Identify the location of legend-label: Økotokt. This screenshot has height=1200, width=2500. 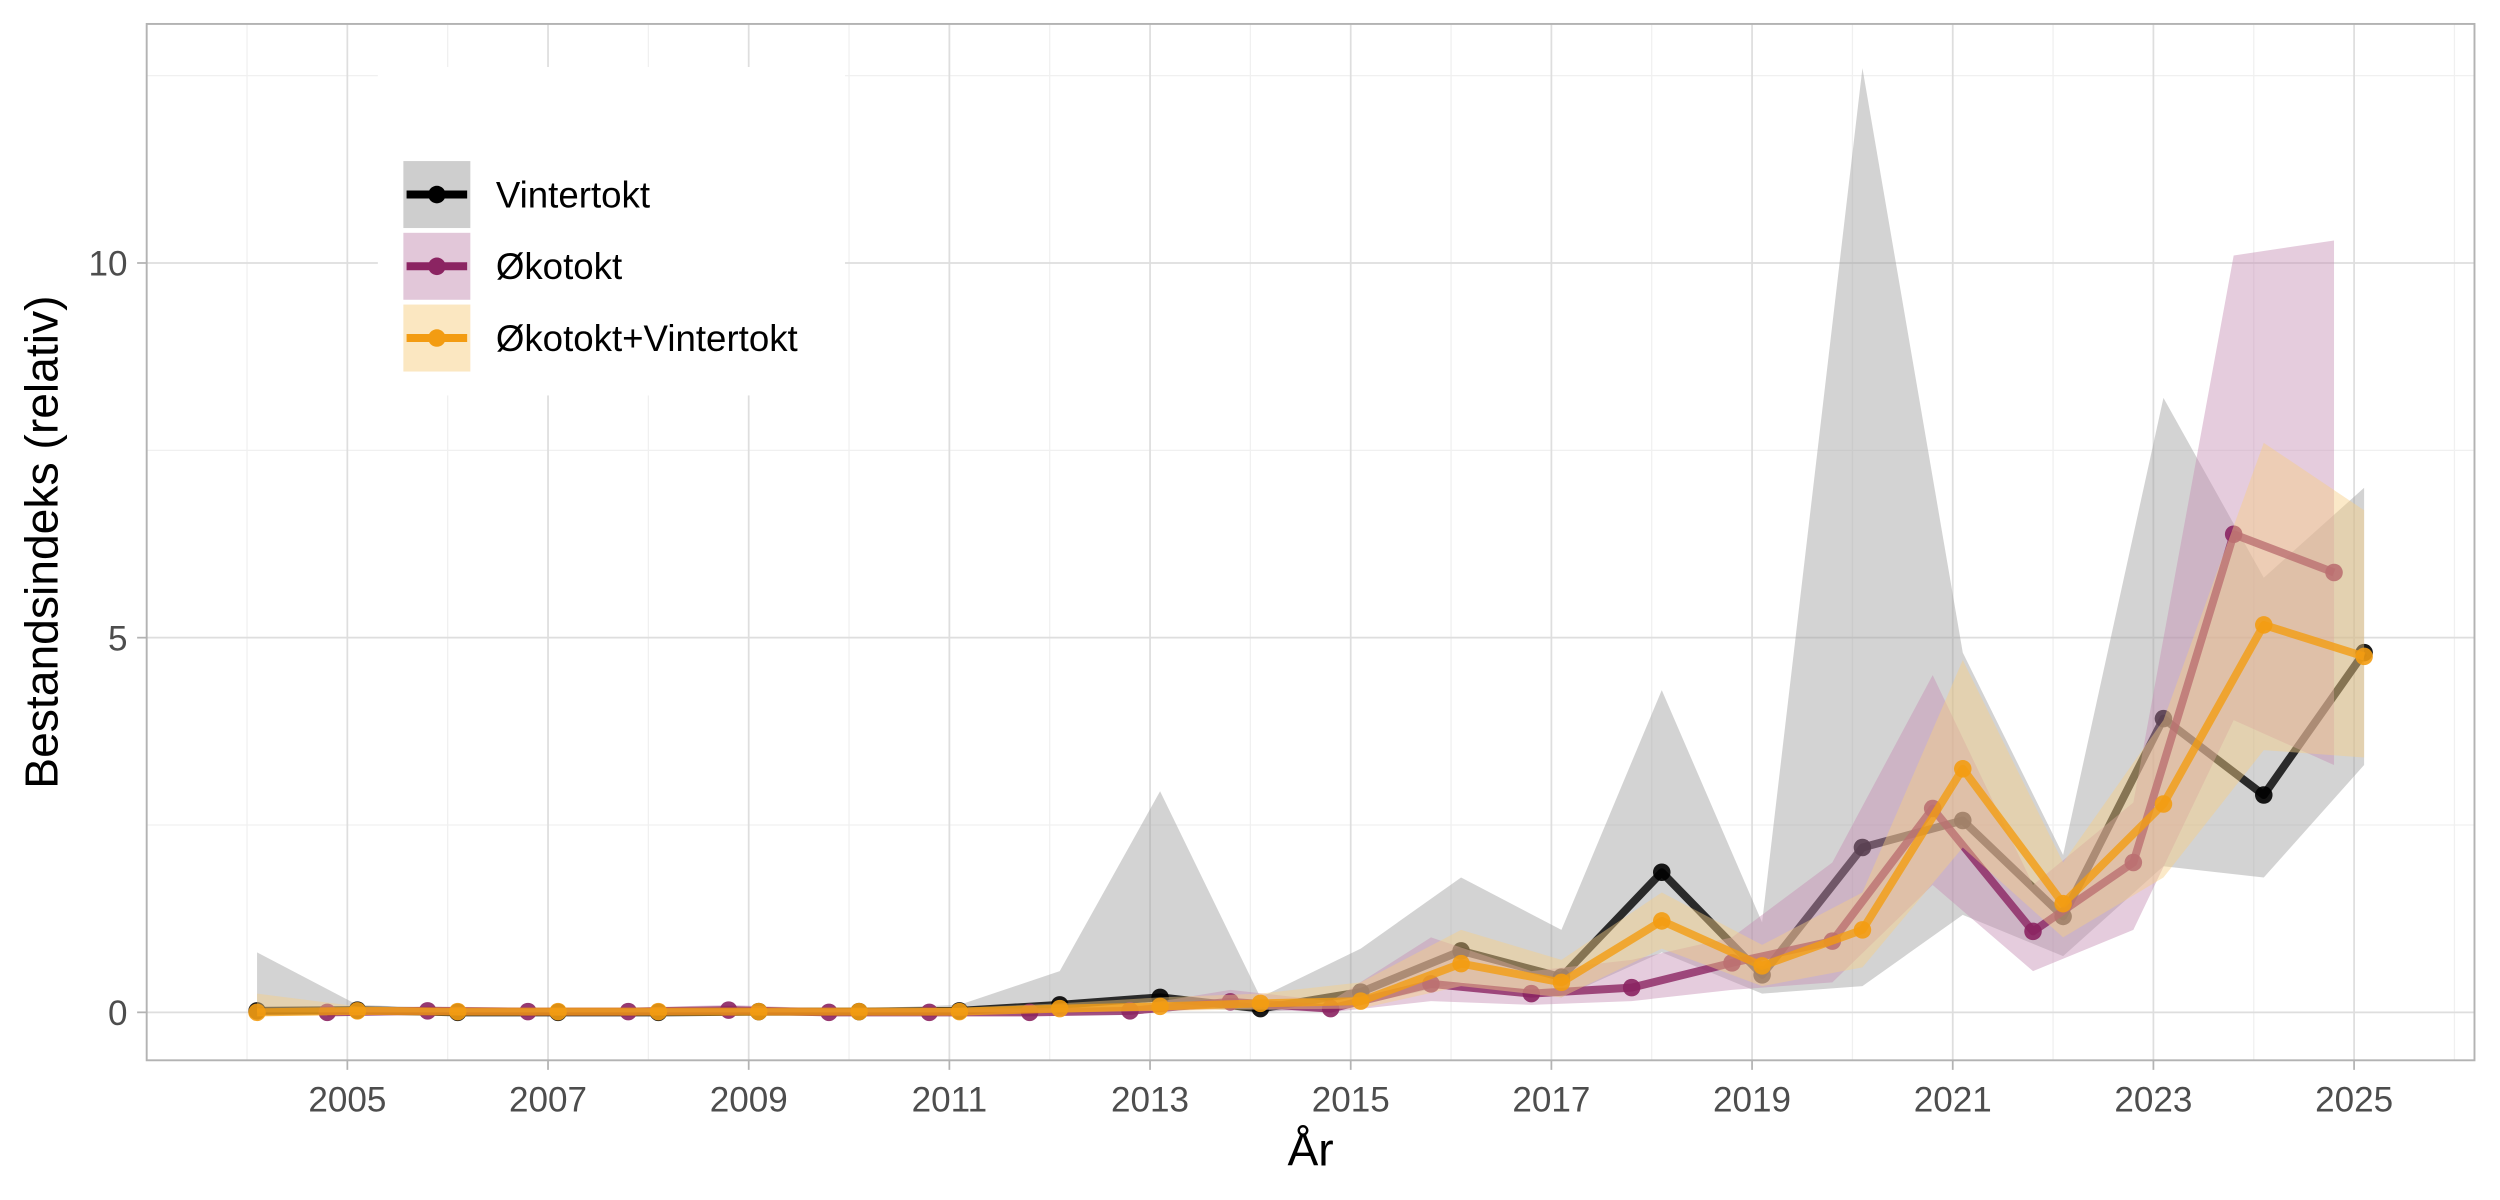
(559, 266).